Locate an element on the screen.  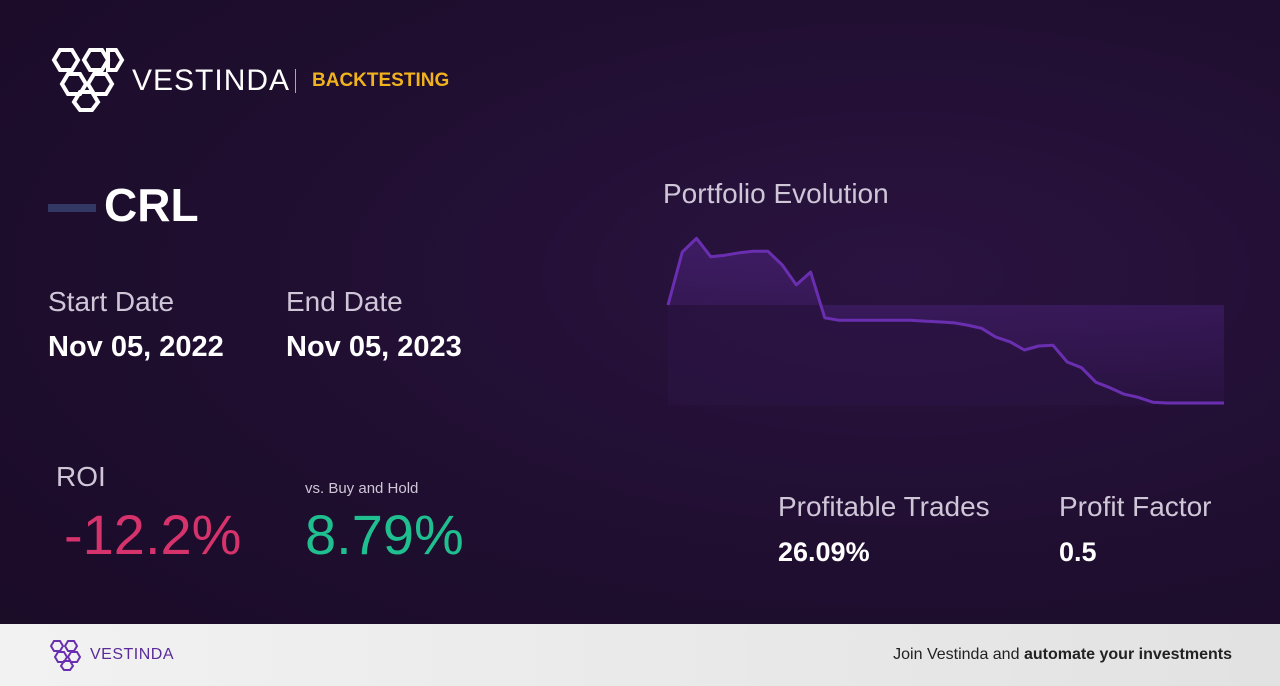
stat-value: 26.09% is located at coordinates (824, 552).